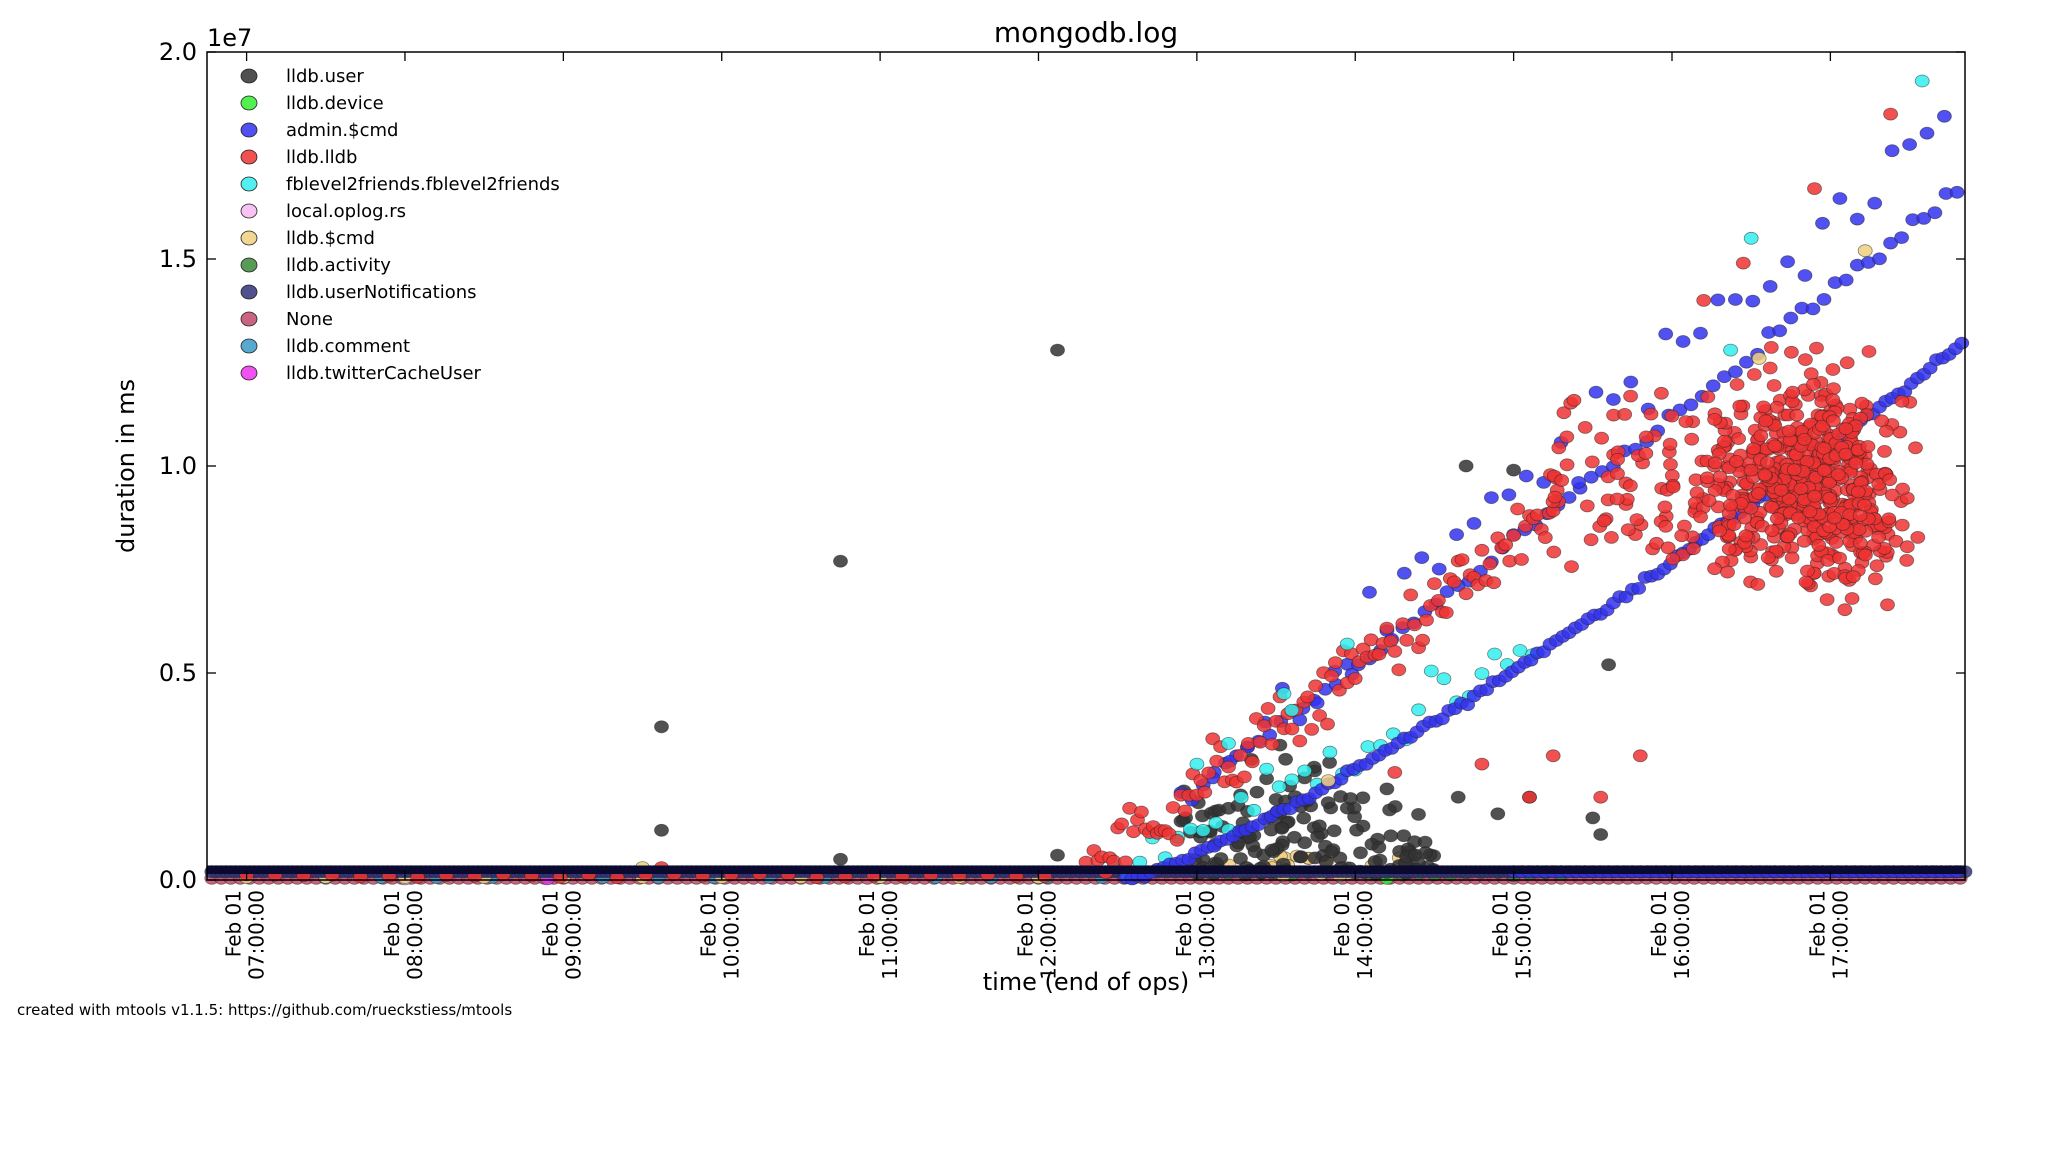 This screenshot has width=2048, height=1153. What do you see at coordinates (338, 265) in the screenshot?
I see `legend-label: lldb.activity` at bounding box center [338, 265].